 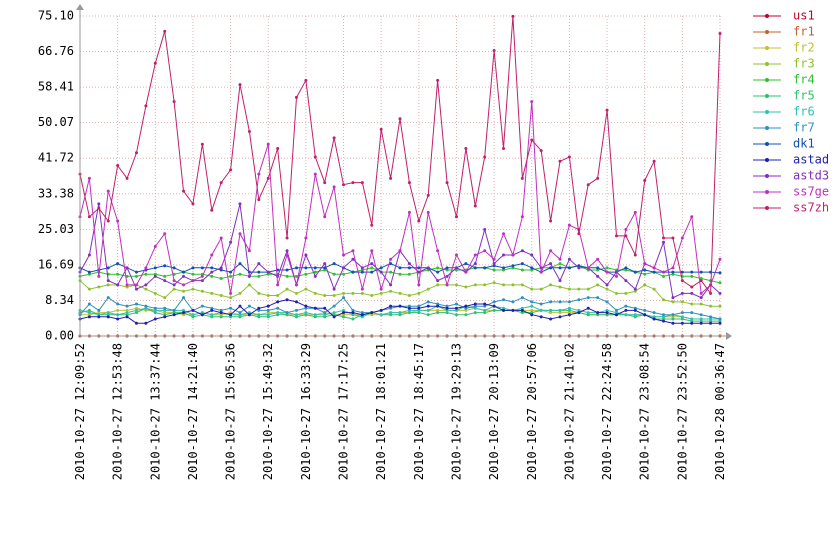 I want to click on legend-label: fr3, so click(x=804, y=64).